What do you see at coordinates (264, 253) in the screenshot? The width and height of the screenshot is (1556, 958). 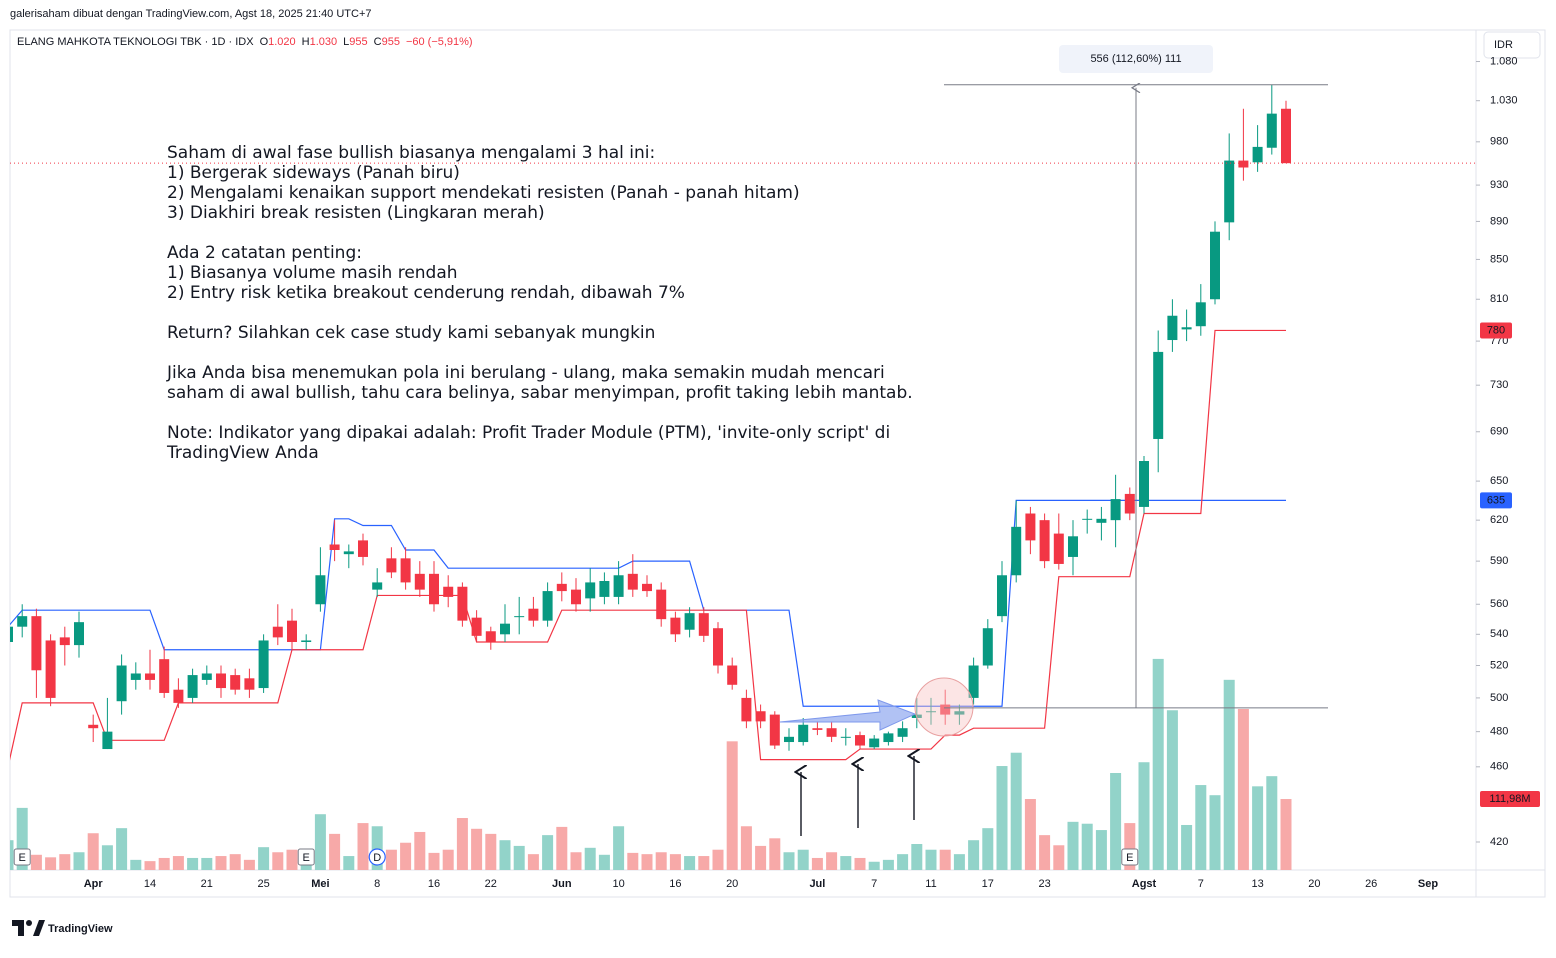 I see `annotation-line: Ada 2 catatan penting:` at bounding box center [264, 253].